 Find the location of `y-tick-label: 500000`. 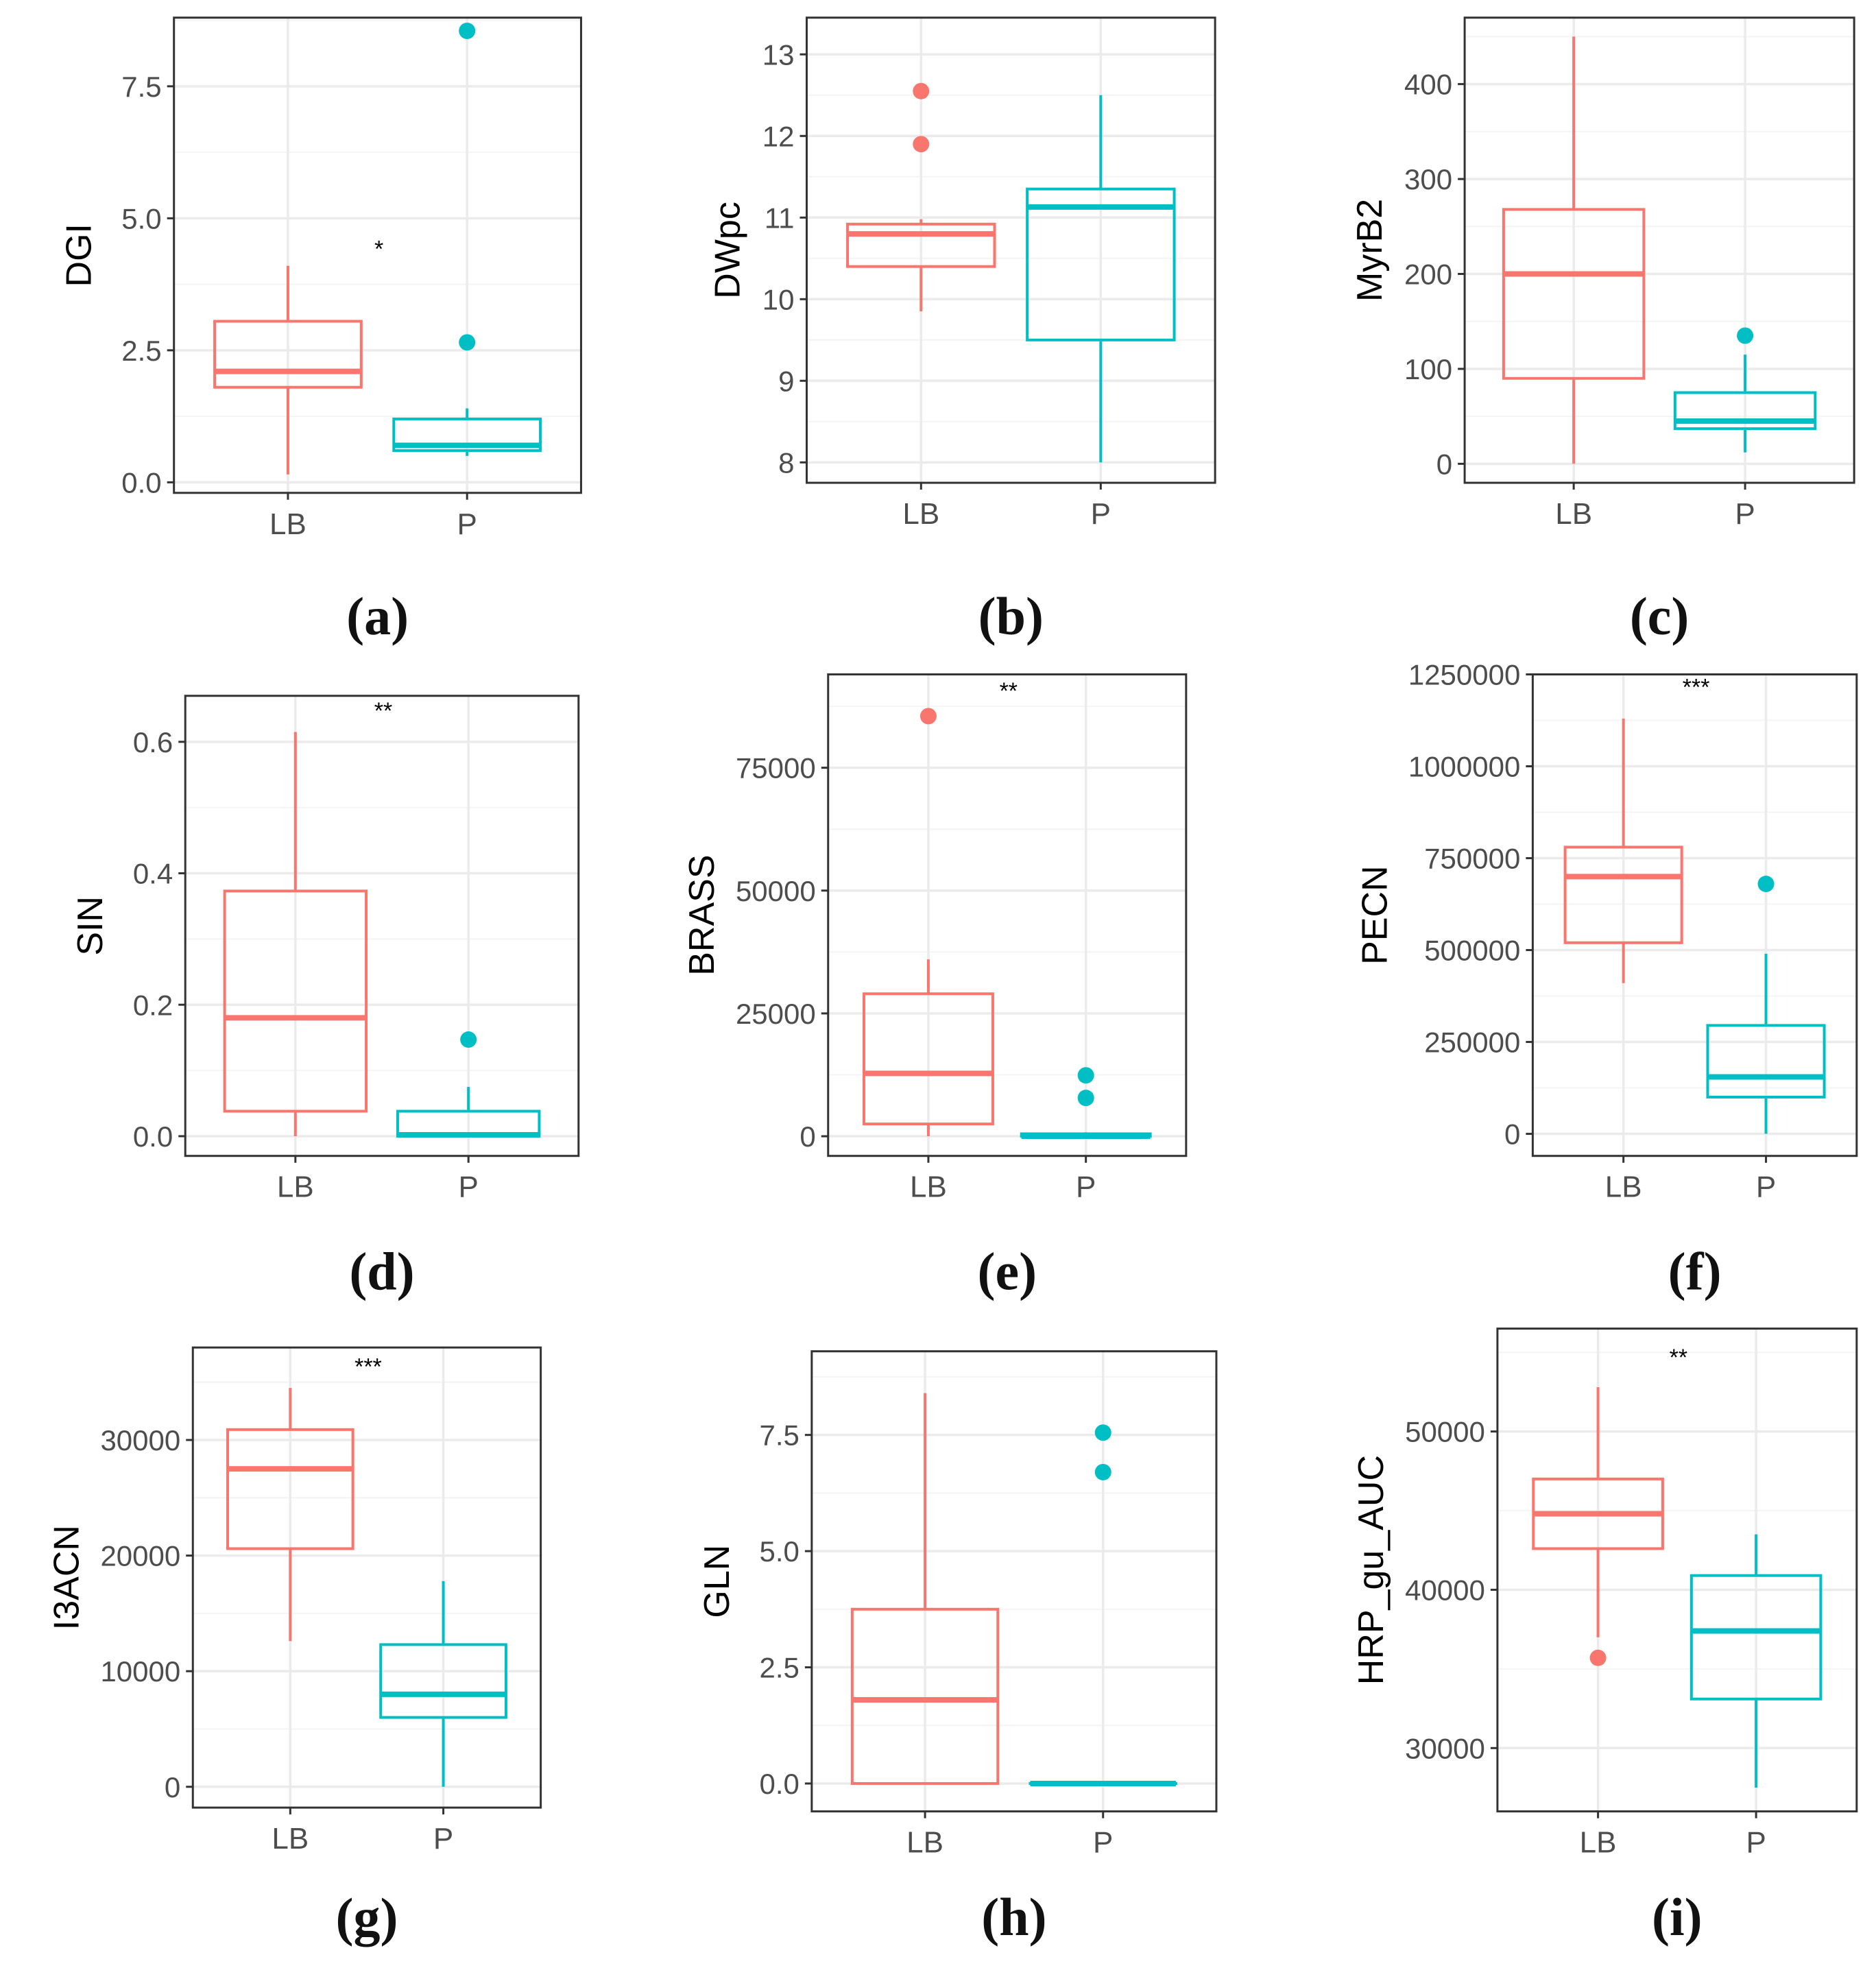

y-tick-label: 500000 is located at coordinates (1472, 951).